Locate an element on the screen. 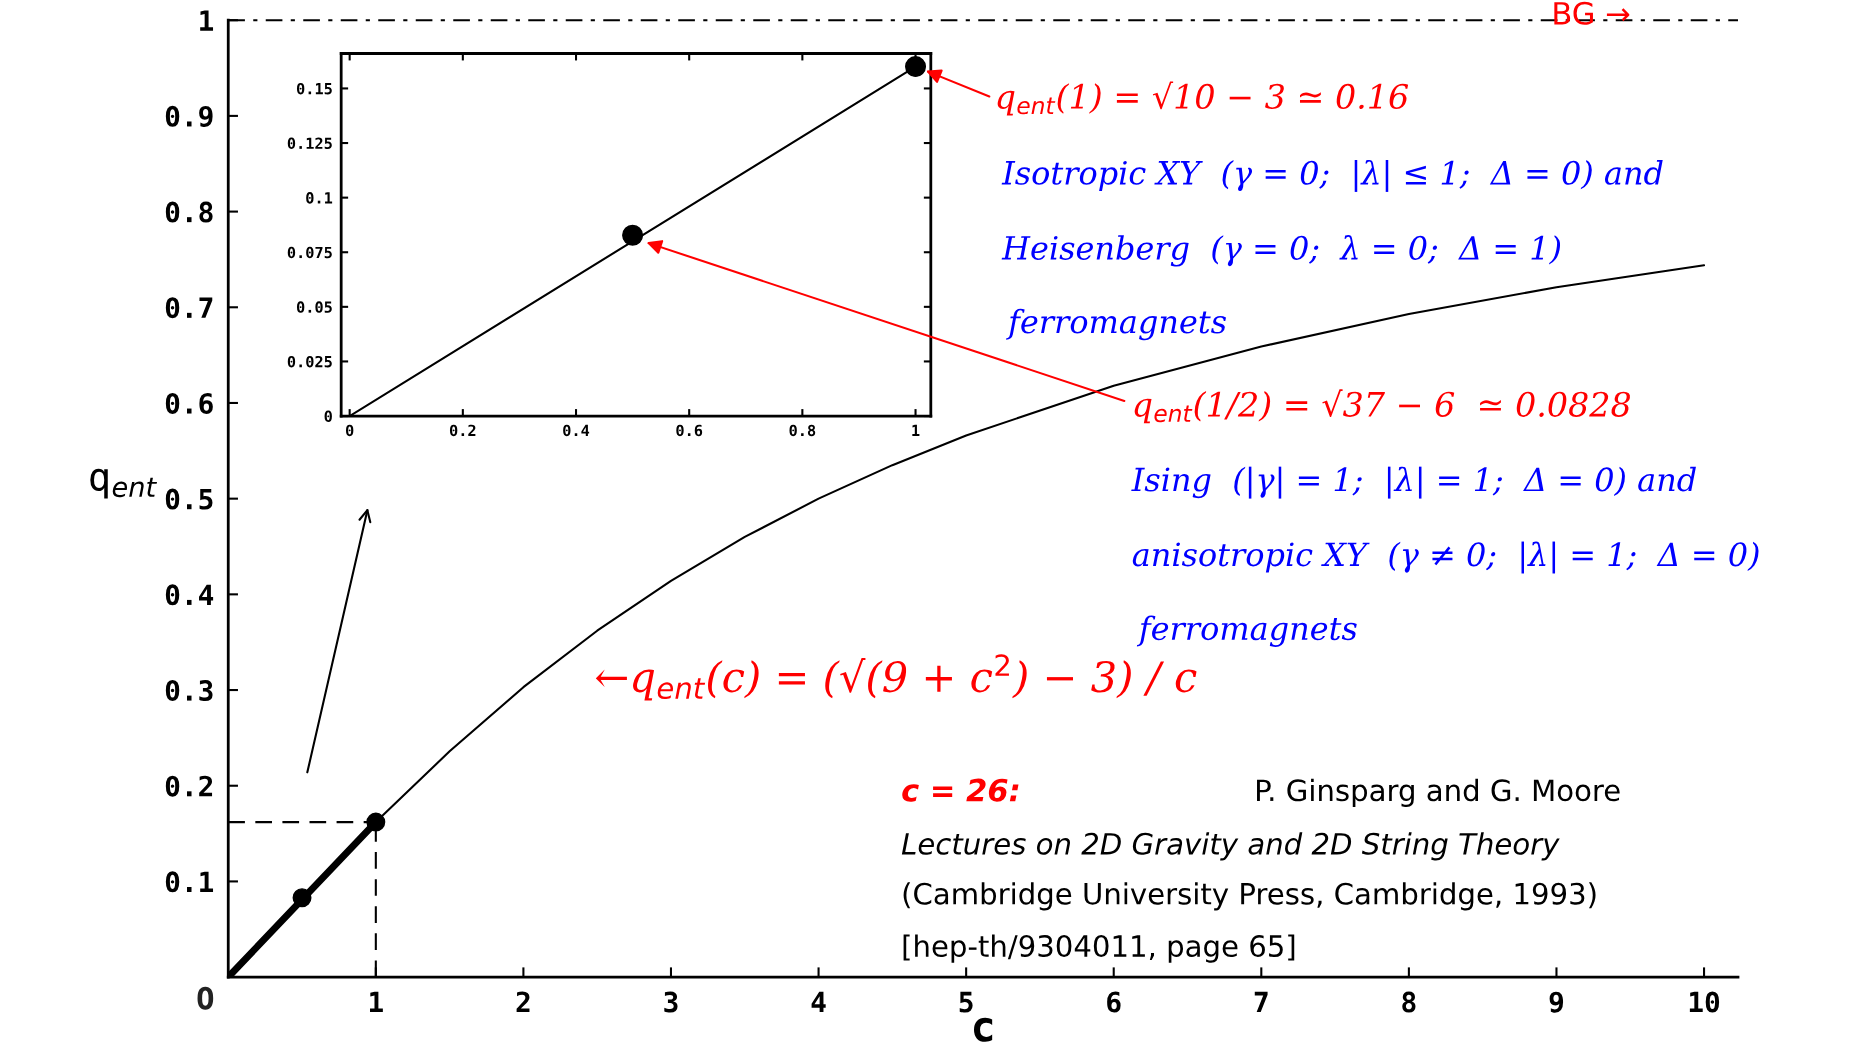 This screenshot has width=1864, height=1052. x-tick-label: 9 is located at coordinates (1556, 1002).